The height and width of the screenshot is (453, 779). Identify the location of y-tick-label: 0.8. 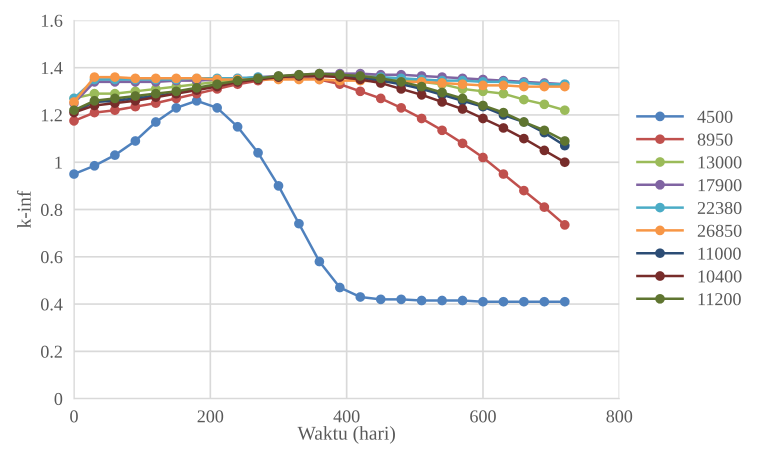
(51, 210).